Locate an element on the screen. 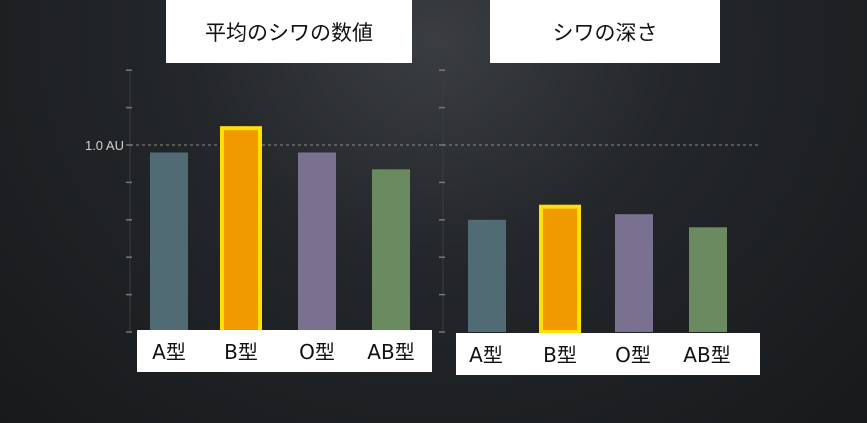 This screenshot has width=867, height=423. chart-title-right: シワの深さ is located at coordinates (605, 31).